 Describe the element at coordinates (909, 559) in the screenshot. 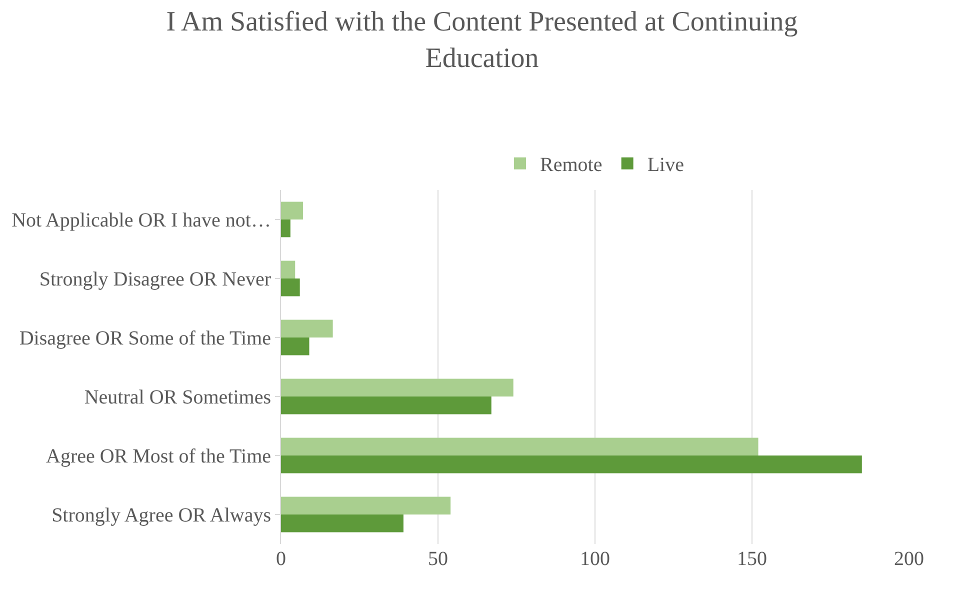

I see `x-tick-label: 200` at that location.